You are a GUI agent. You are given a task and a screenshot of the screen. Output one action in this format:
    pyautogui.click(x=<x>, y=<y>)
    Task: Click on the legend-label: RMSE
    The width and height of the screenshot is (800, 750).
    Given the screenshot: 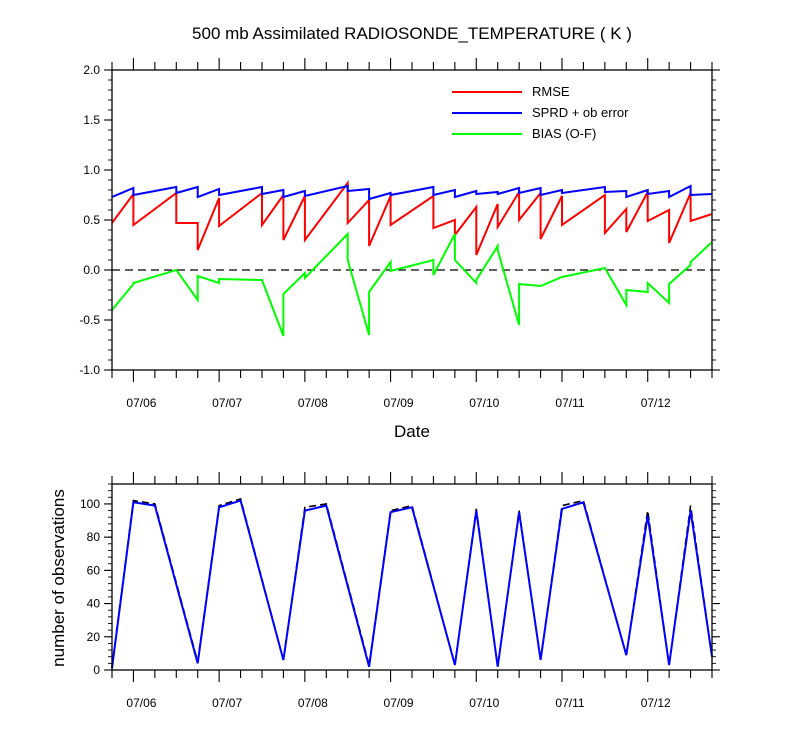 What is the action you would take?
    pyautogui.click(x=551, y=91)
    